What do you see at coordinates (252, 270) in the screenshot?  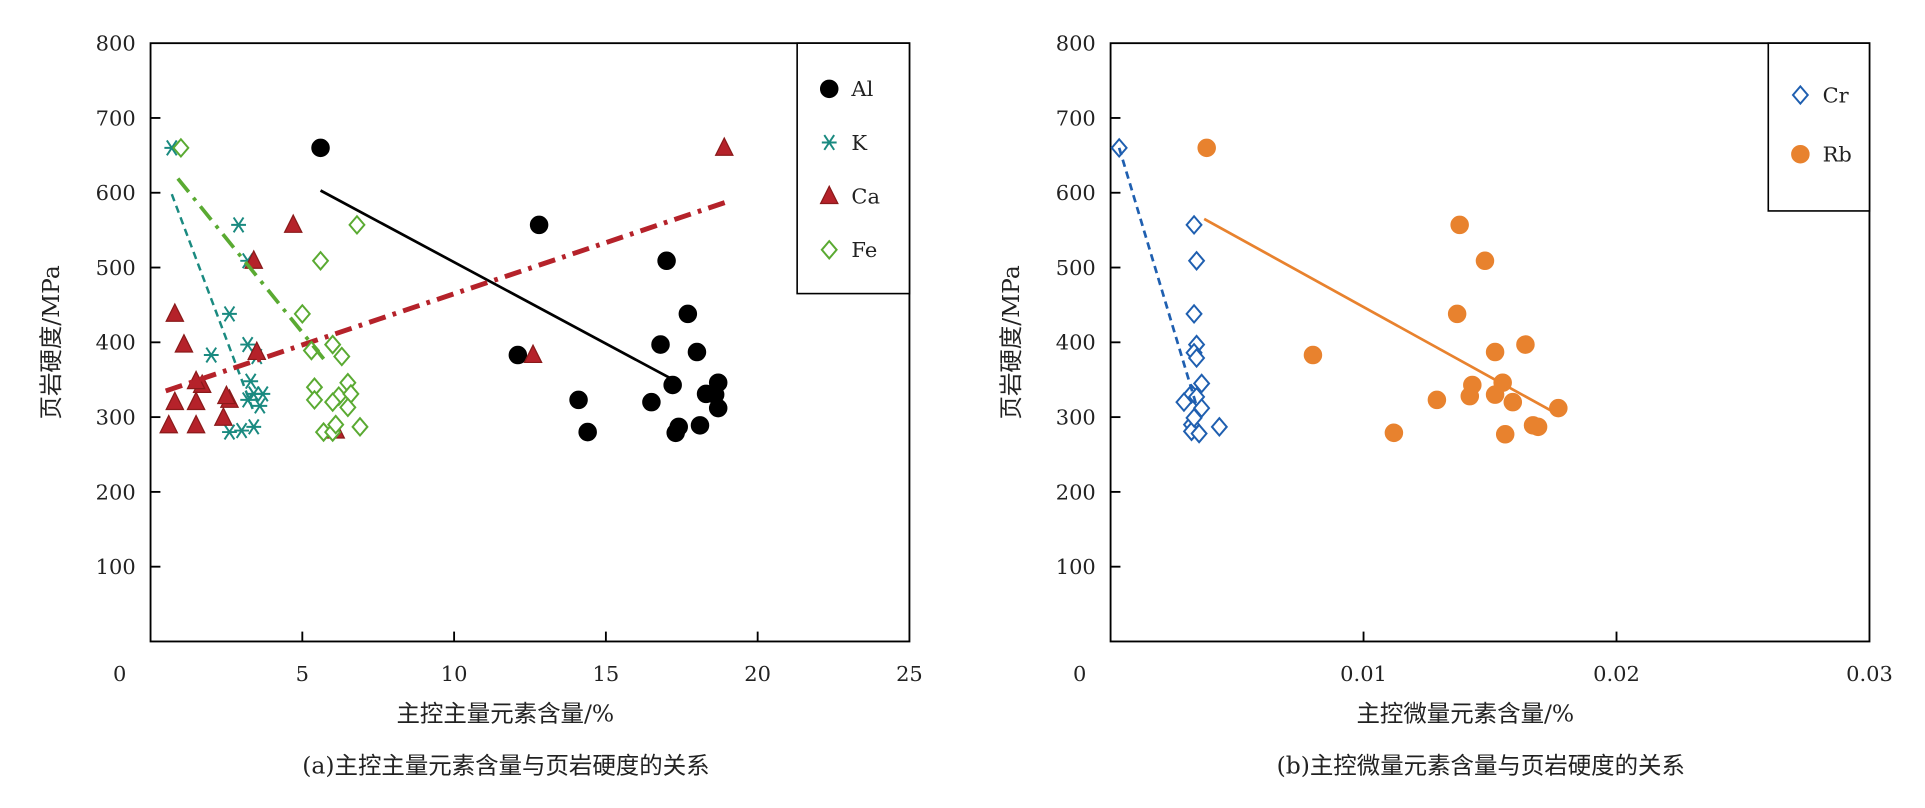 I see `fit-line-fe` at bounding box center [252, 270].